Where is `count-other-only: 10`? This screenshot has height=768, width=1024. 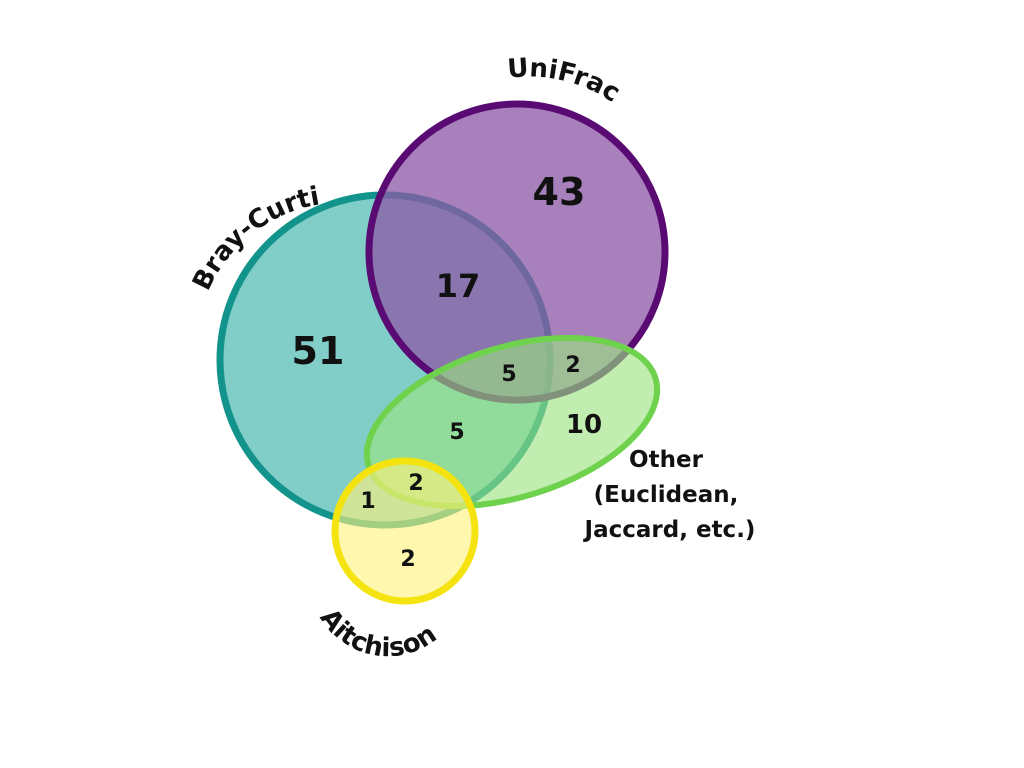
count-other-only: 10 is located at coordinates (584, 425).